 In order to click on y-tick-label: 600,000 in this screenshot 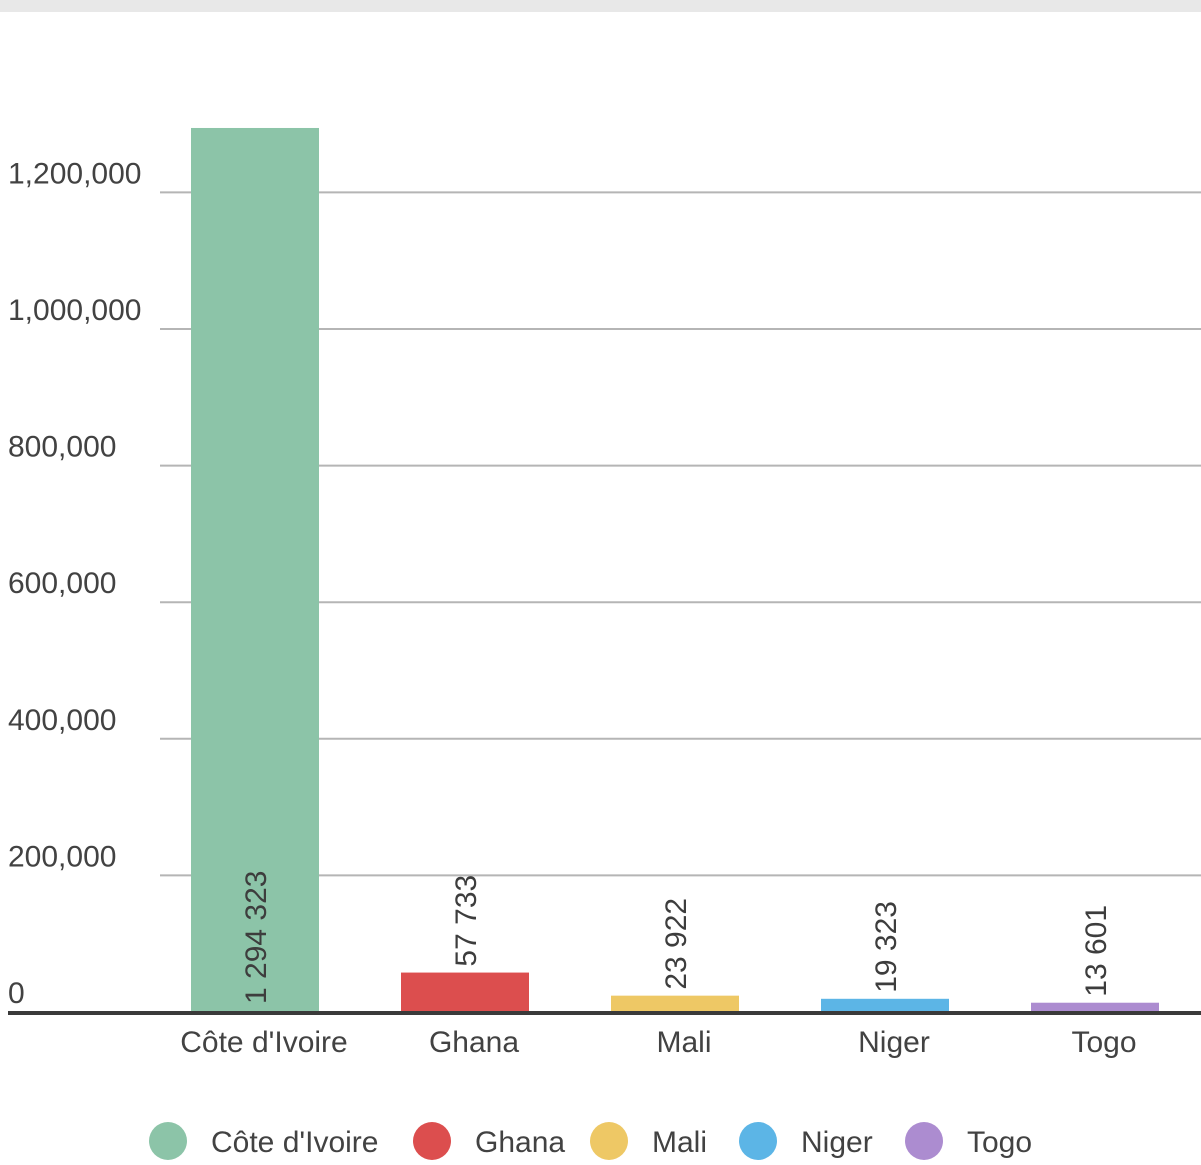, I will do `click(62, 583)`.